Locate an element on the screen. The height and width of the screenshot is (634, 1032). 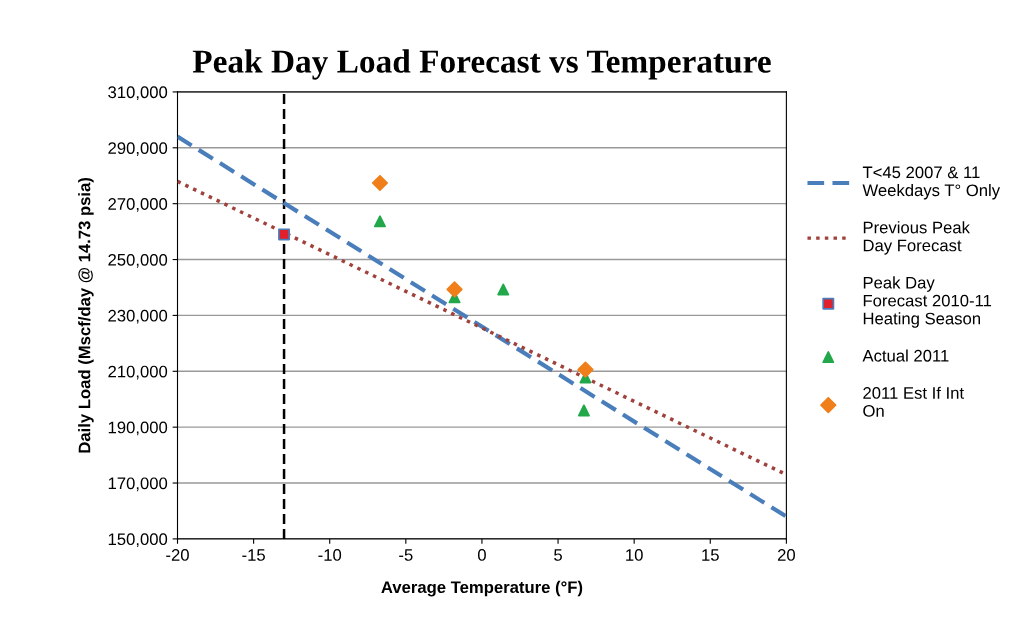
legend-label: Previous Peak Day Forecast is located at coordinates (916, 238).